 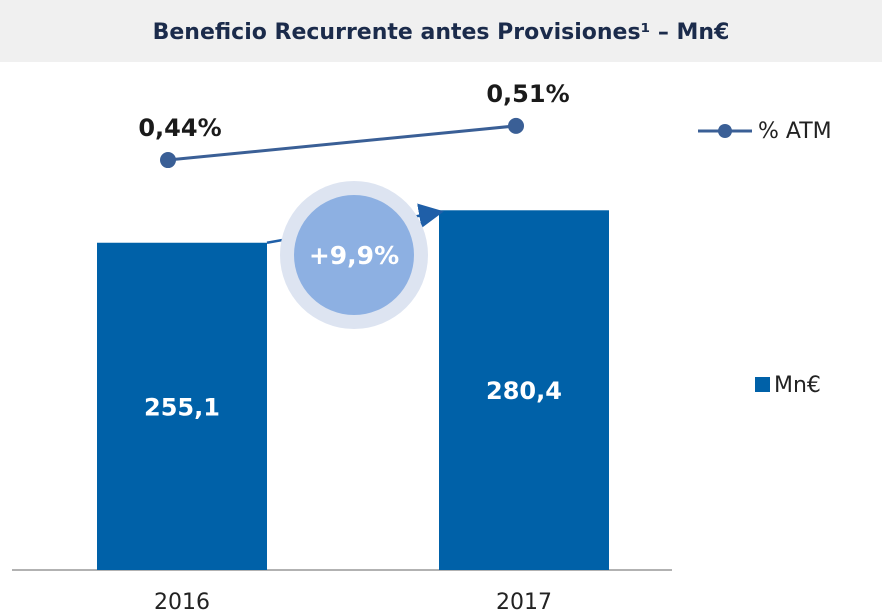 I want to click on legend-label: Mn€, so click(x=797, y=385).